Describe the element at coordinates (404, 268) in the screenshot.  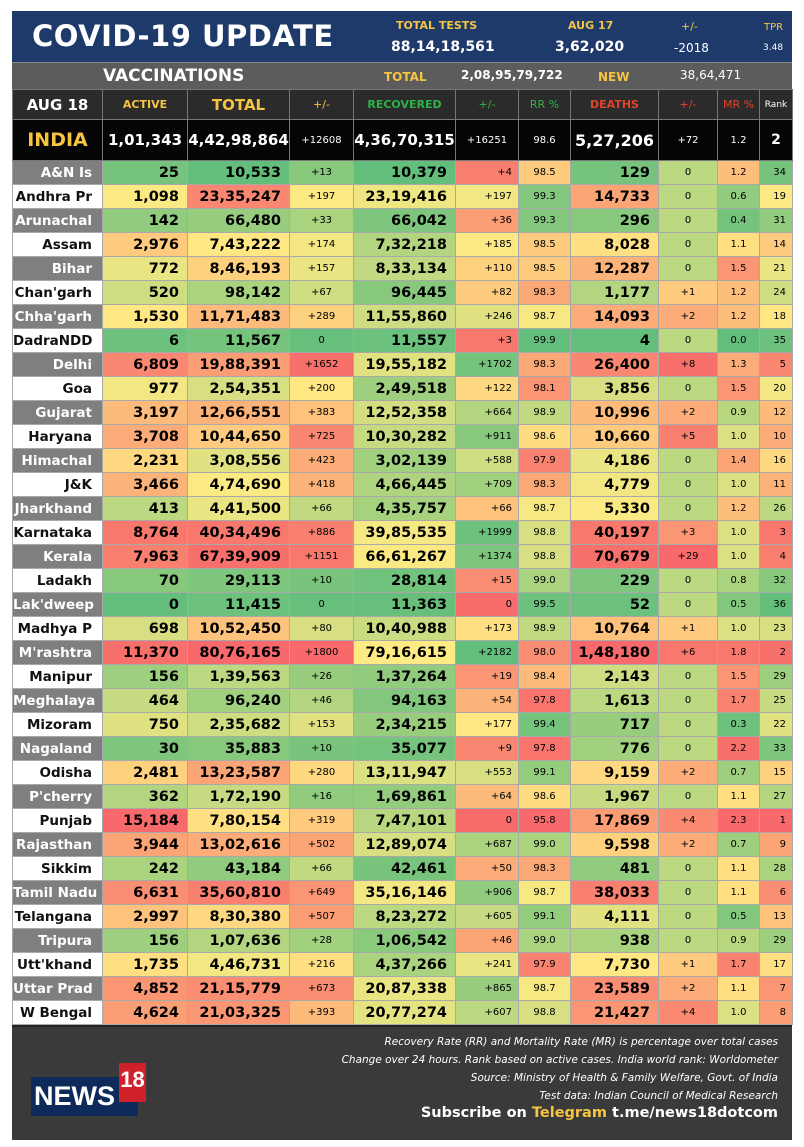
I see `cell-recovered: 8,33,134` at that location.